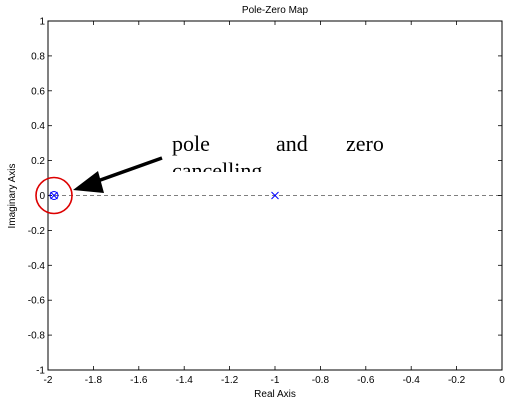 The image size is (505, 405). I want to click on annotation-word-cancelling: cancelling, so click(217, 170).